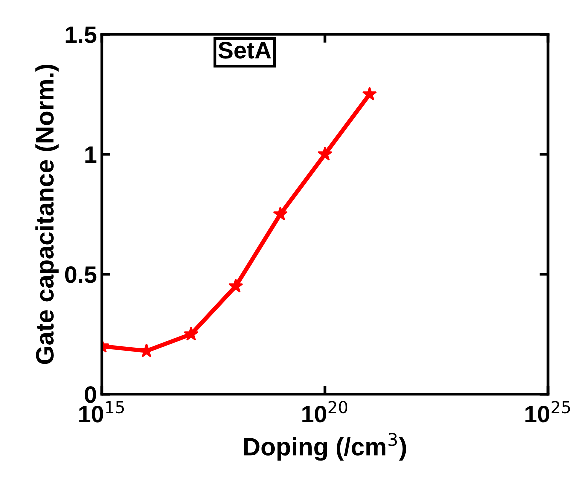  What do you see at coordinates (325, 412) in the screenshot?
I see `x-tick-label: 10$^{20}$` at bounding box center [325, 412].